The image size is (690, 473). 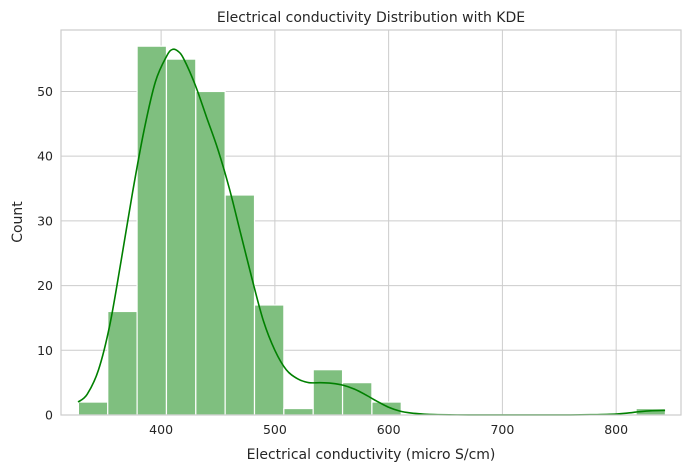 What do you see at coordinates (45, 220) in the screenshot?
I see `y-tick-label: 30` at bounding box center [45, 220].